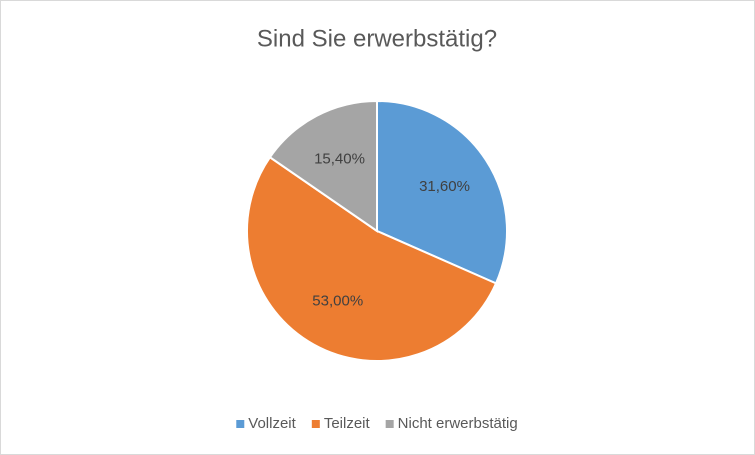 The image size is (755, 455). Describe the element at coordinates (272, 423) in the screenshot. I see `legend-label: Vollzeit` at that location.